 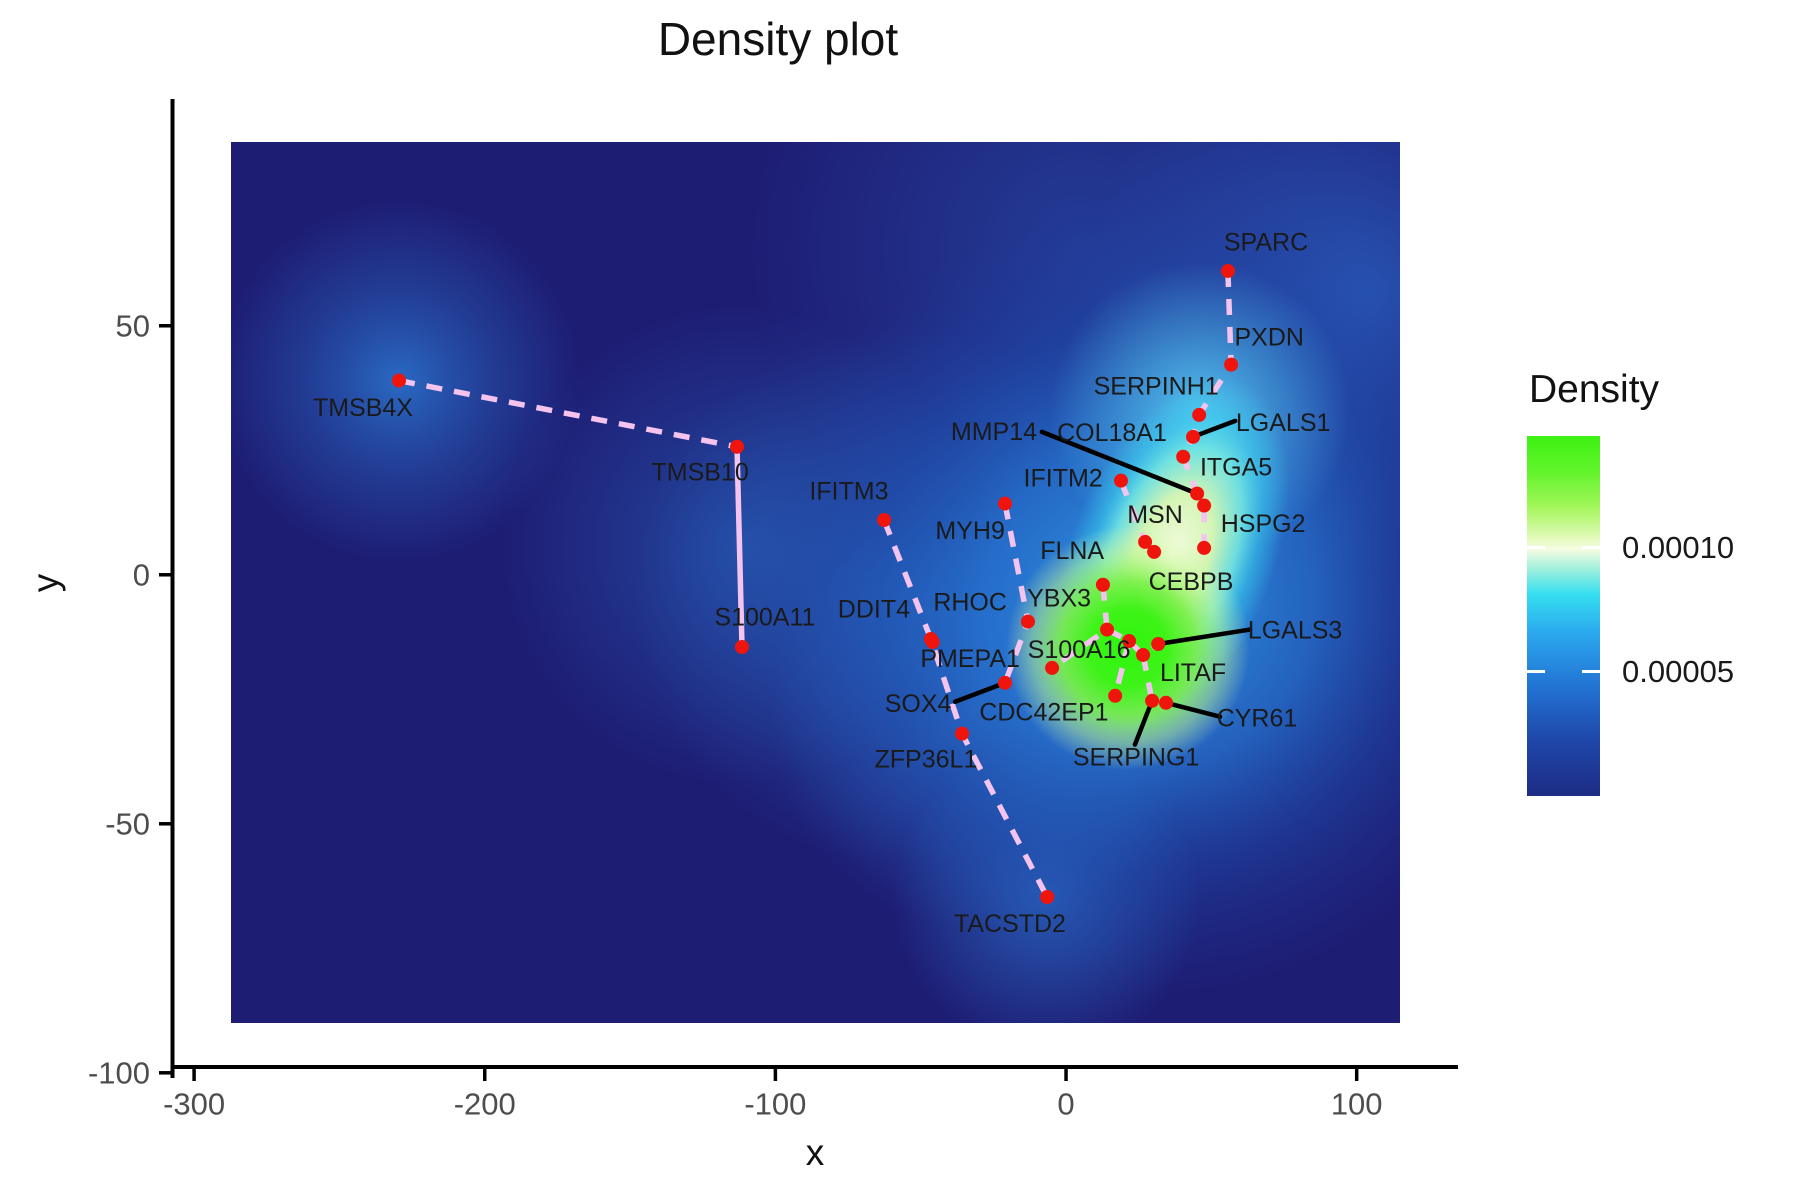 What do you see at coordinates (1257, 719) in the screenshot?
I see `gene-label-CYR61: CYR61` at bounding box center [1257, 719].